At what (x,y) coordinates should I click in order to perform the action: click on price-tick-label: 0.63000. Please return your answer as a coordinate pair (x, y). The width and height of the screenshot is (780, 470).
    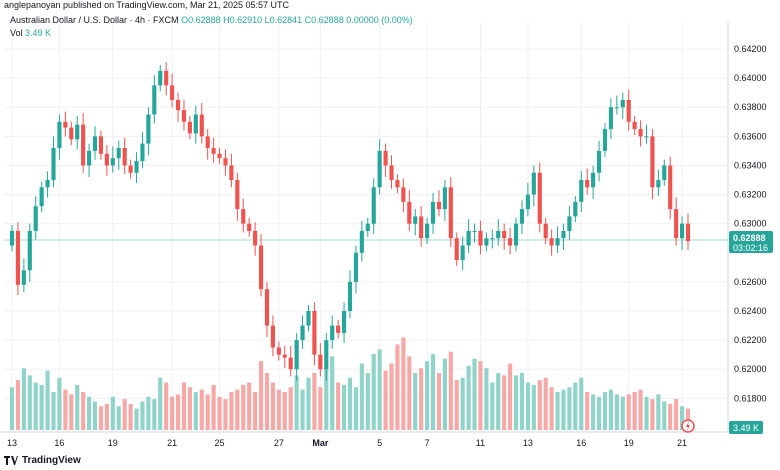
    Looking at the image, I should click on (750, 224).